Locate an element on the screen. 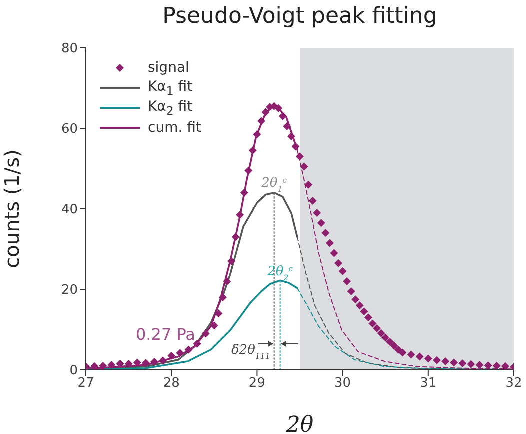 Image resolution: width=526 pixels, height=434 pixels. y-tick-label: 80 is located at coordinates (69, 49).